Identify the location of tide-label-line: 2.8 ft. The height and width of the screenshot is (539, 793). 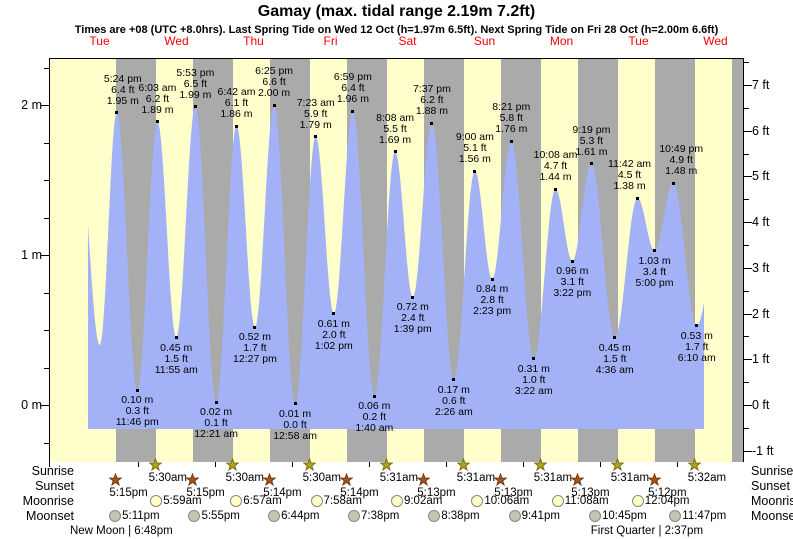
(492, 300).